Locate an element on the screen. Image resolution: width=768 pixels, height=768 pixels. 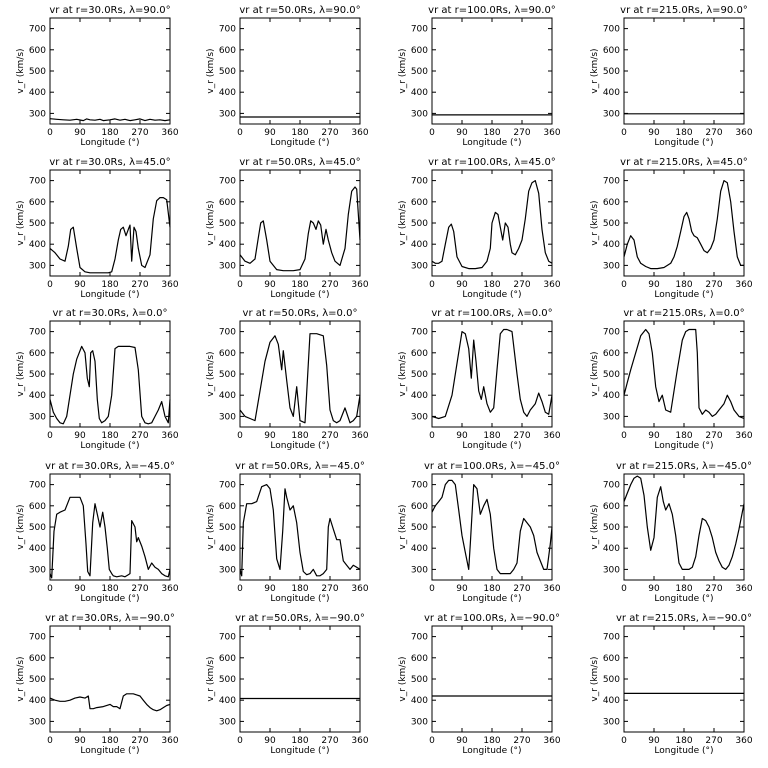
panel-r4-c1-xlabel: Longitude (°) is located at coordinates (299, 751).